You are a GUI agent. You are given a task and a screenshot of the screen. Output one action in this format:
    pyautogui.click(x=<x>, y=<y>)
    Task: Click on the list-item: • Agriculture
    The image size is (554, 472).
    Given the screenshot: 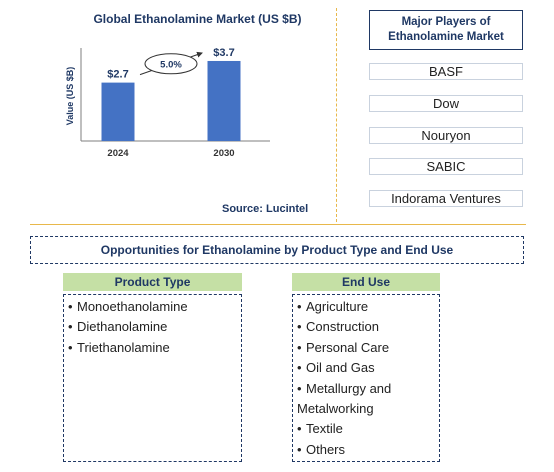 What is the action you would take?
    pyautogui.click(x=333, y=306)
    